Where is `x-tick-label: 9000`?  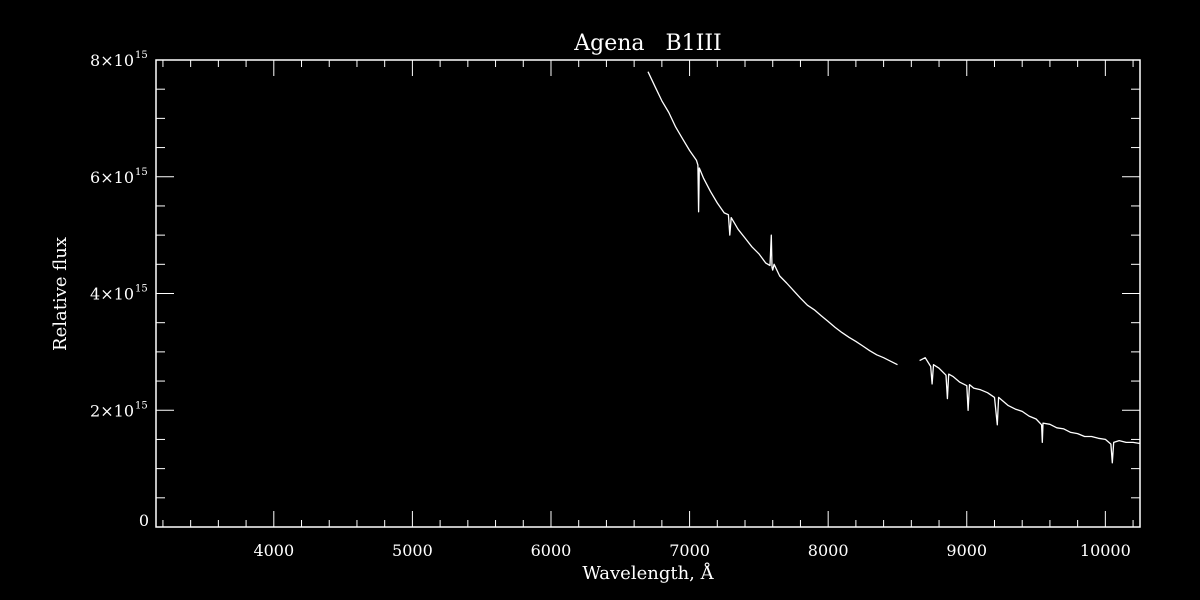
x-tick-label: 9000 is located at coordinates (966, 550).